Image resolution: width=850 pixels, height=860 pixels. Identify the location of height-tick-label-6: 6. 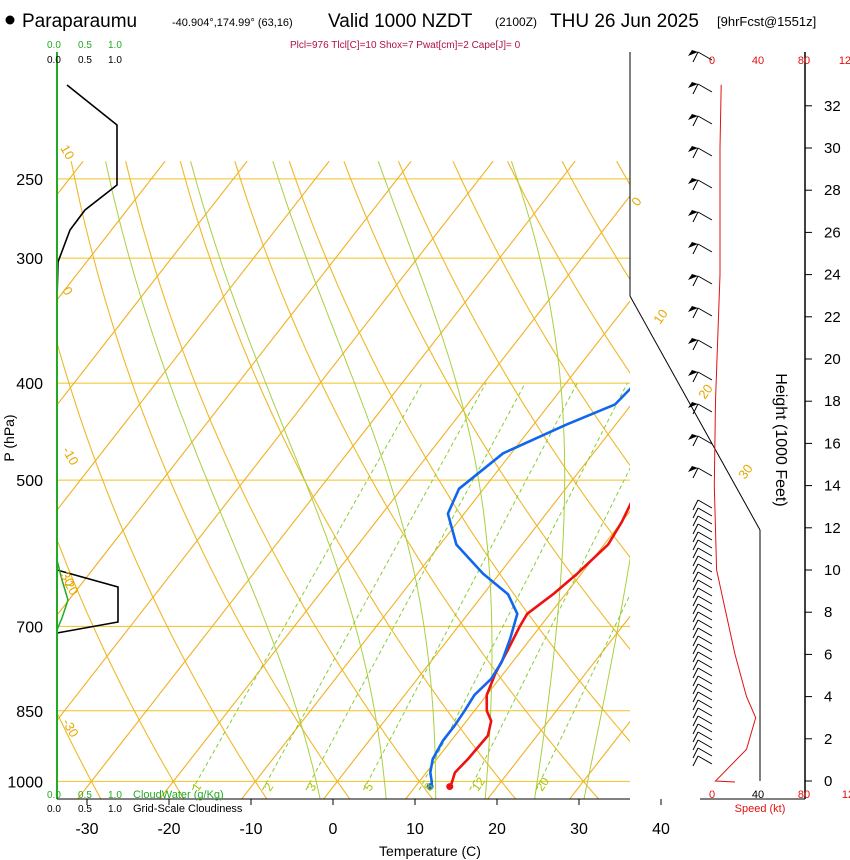
(828, 654).